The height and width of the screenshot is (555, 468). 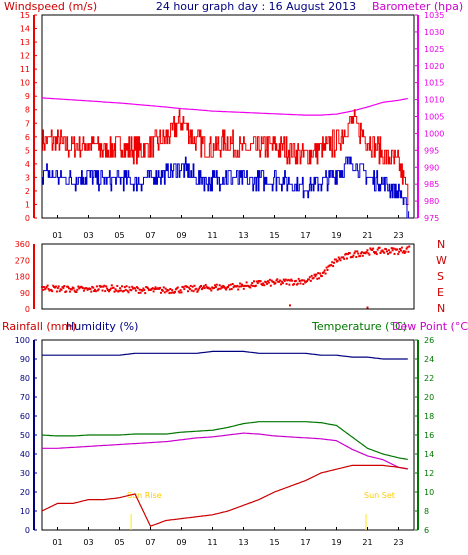 What do you see at coordinates (25, 473) in the screenshot?
I see `humidity-tick-label: 30` at bounding box center [25, 473].